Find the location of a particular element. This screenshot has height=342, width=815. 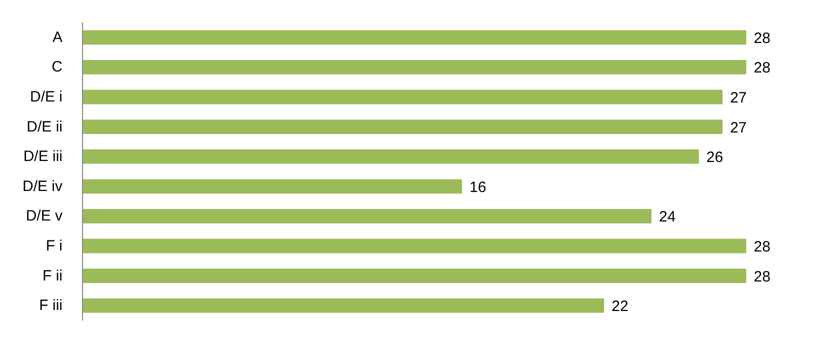

data-label: 22 is located at coordinates (620, 307).